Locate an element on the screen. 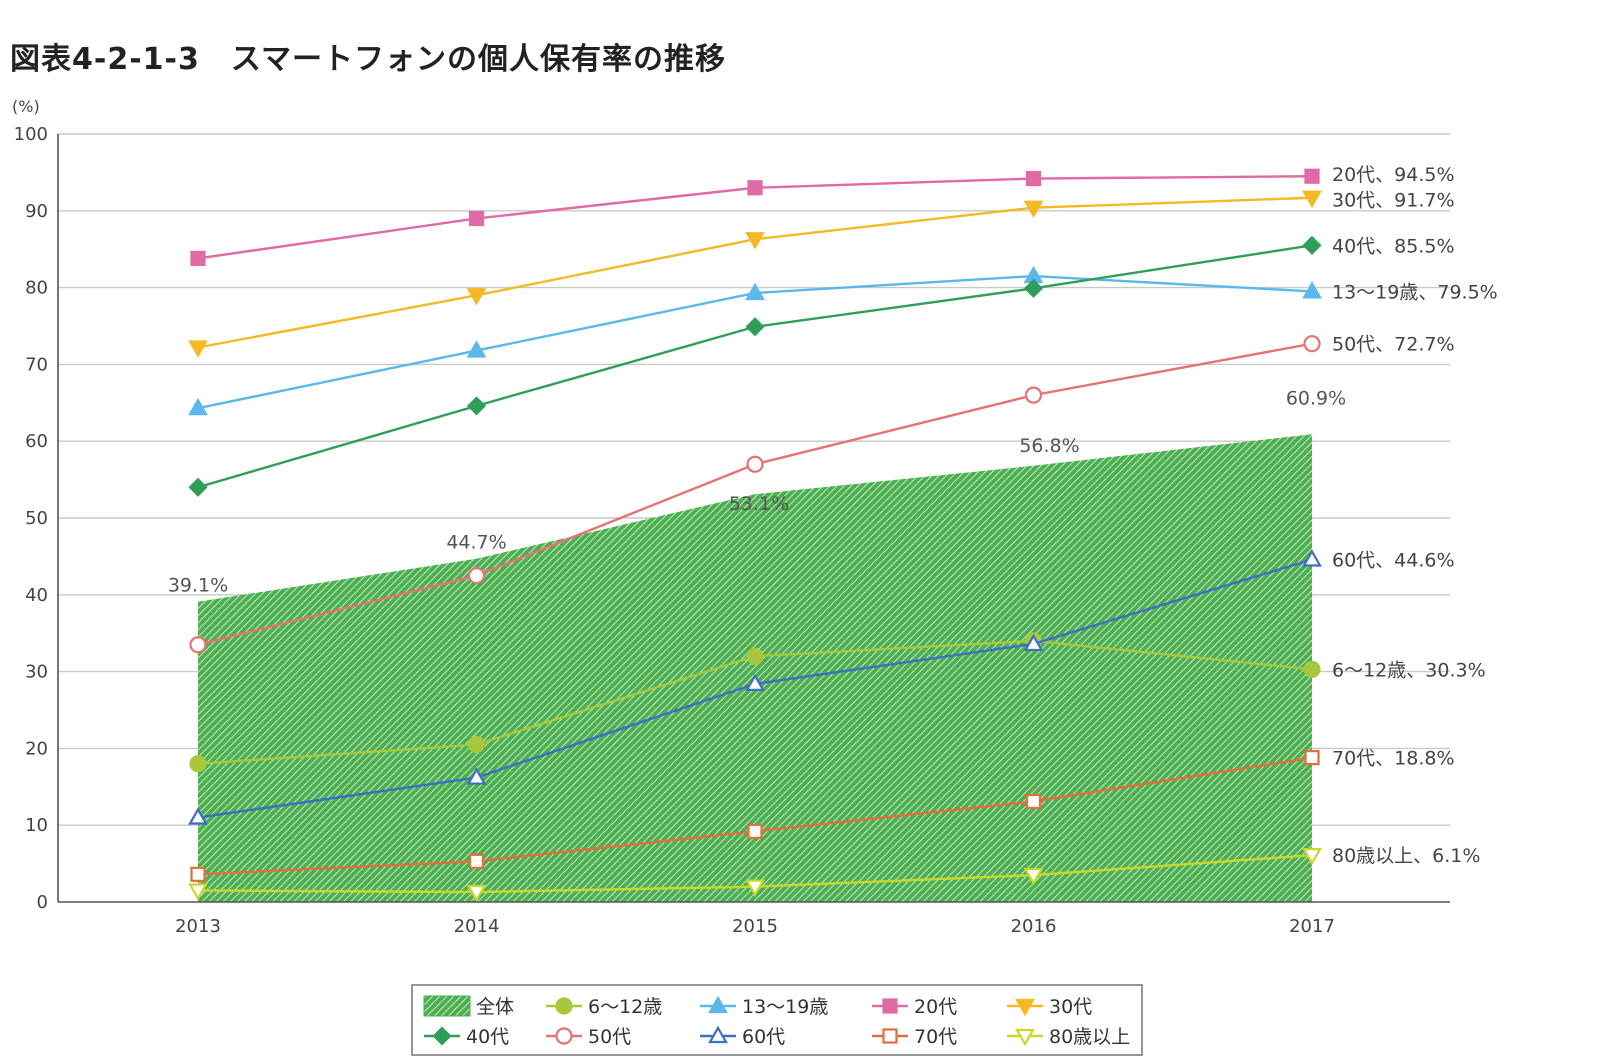  legend-item: 80歳以上 is located at coordinates (1068, 1037).